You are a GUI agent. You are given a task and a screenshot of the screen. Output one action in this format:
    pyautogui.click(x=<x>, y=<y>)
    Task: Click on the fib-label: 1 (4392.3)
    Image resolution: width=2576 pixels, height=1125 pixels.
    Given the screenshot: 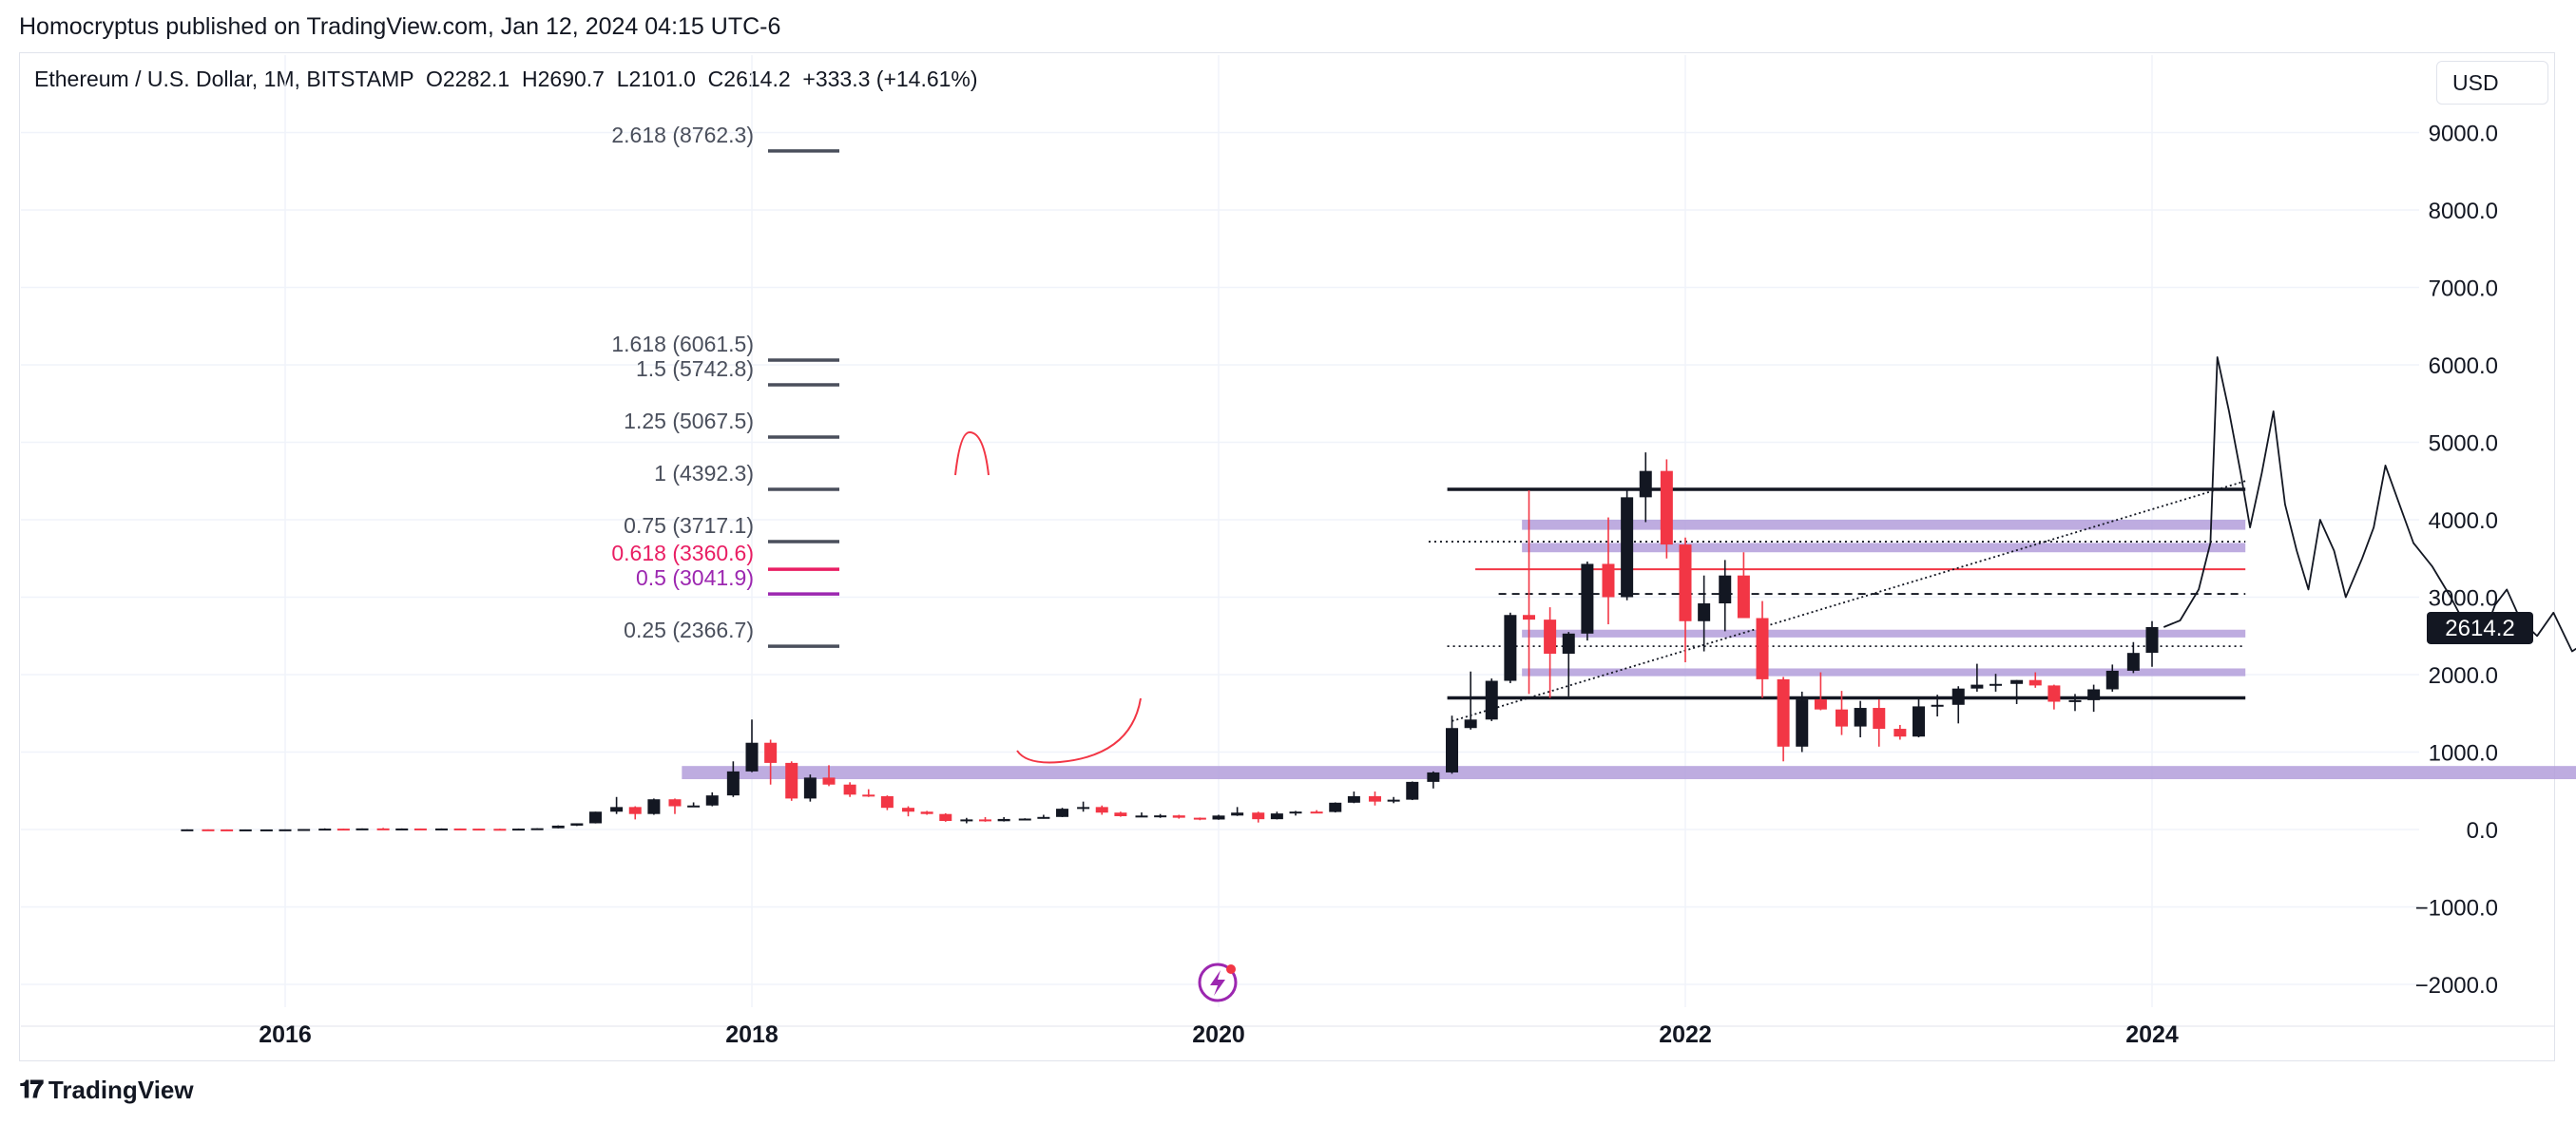 What is the action you would take?
    pyautogui.click(x=704, y=474)
    